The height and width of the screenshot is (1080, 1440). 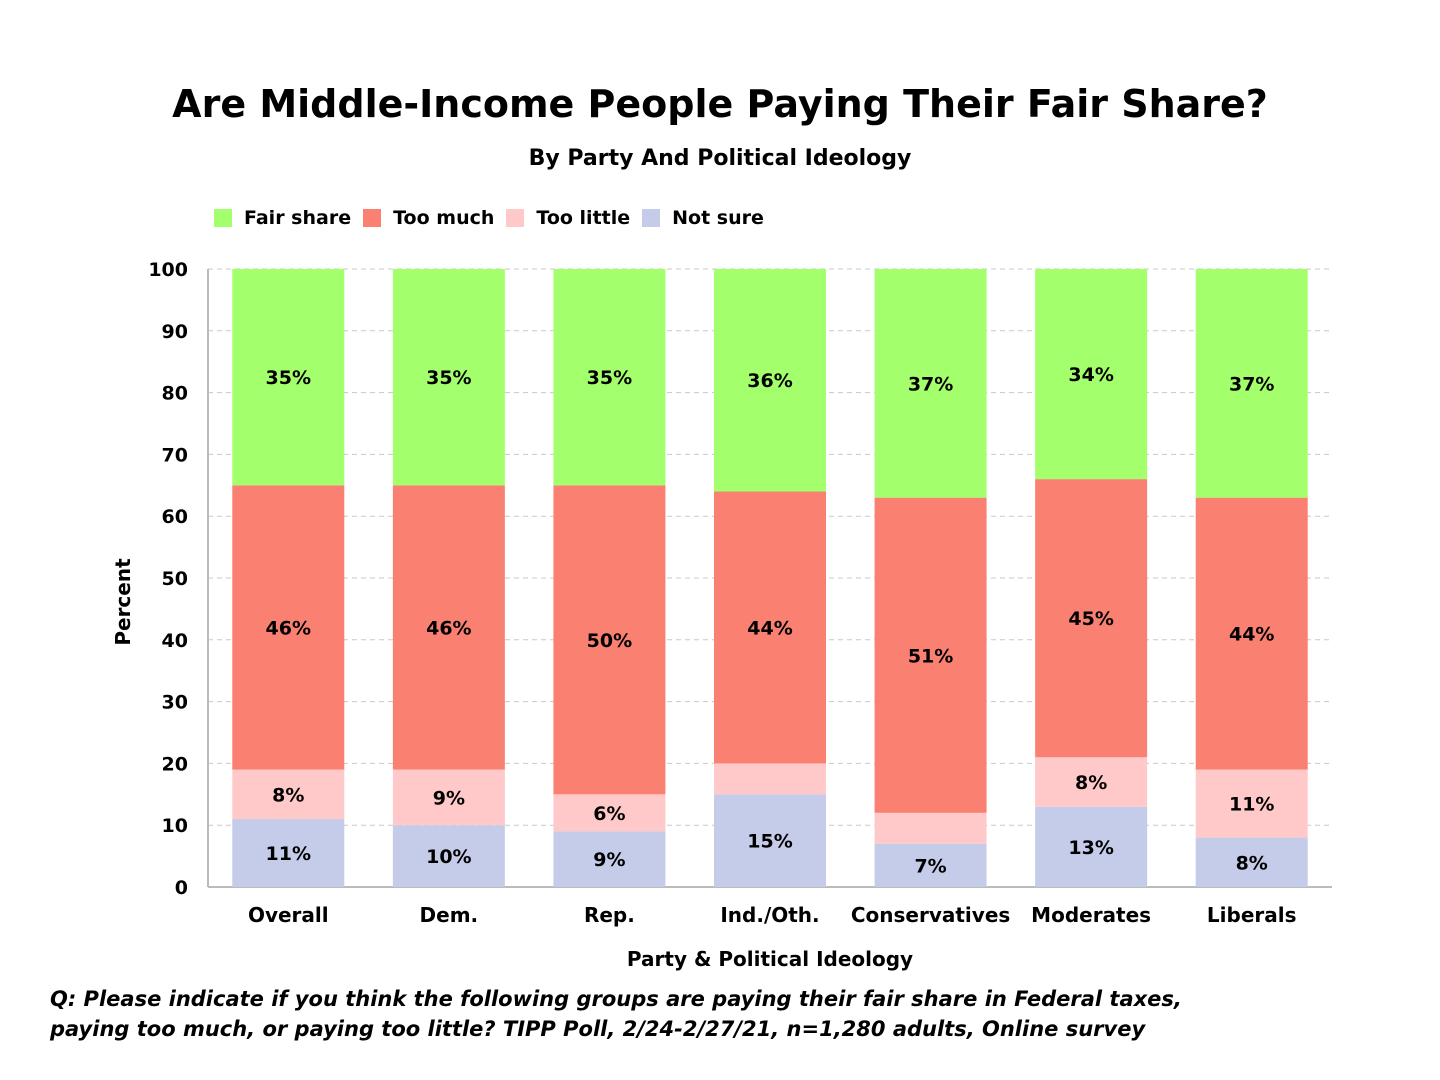 I want to click on data-label: 34%, so click(x=1090, y=375).